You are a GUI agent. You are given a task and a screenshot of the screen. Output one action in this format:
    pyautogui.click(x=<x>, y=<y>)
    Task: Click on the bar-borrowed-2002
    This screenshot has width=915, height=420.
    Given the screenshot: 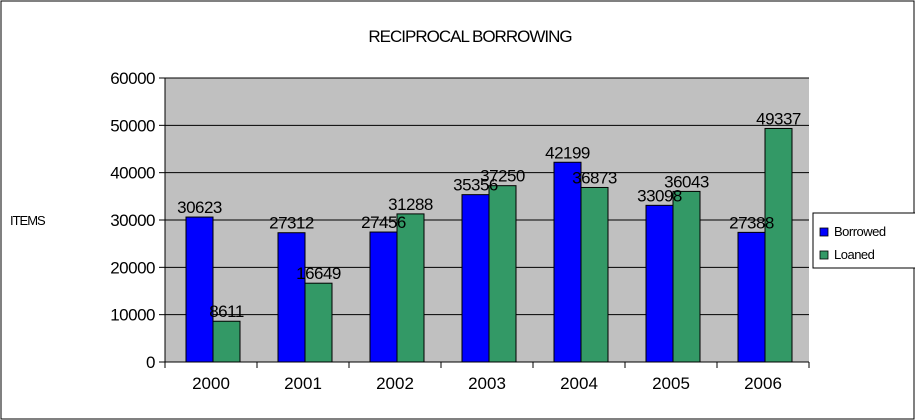 What is the action you would take?
    pyautogui.click(x=383, y=297)
    